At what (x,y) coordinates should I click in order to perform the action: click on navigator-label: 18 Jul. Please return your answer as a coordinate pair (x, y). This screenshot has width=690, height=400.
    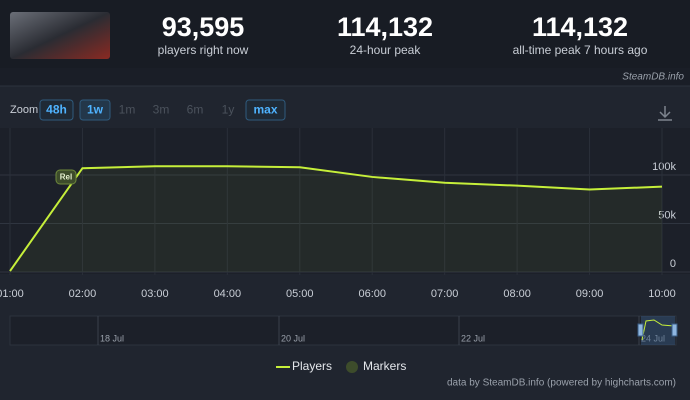
    Looking at the image, I should click on (112, 338).